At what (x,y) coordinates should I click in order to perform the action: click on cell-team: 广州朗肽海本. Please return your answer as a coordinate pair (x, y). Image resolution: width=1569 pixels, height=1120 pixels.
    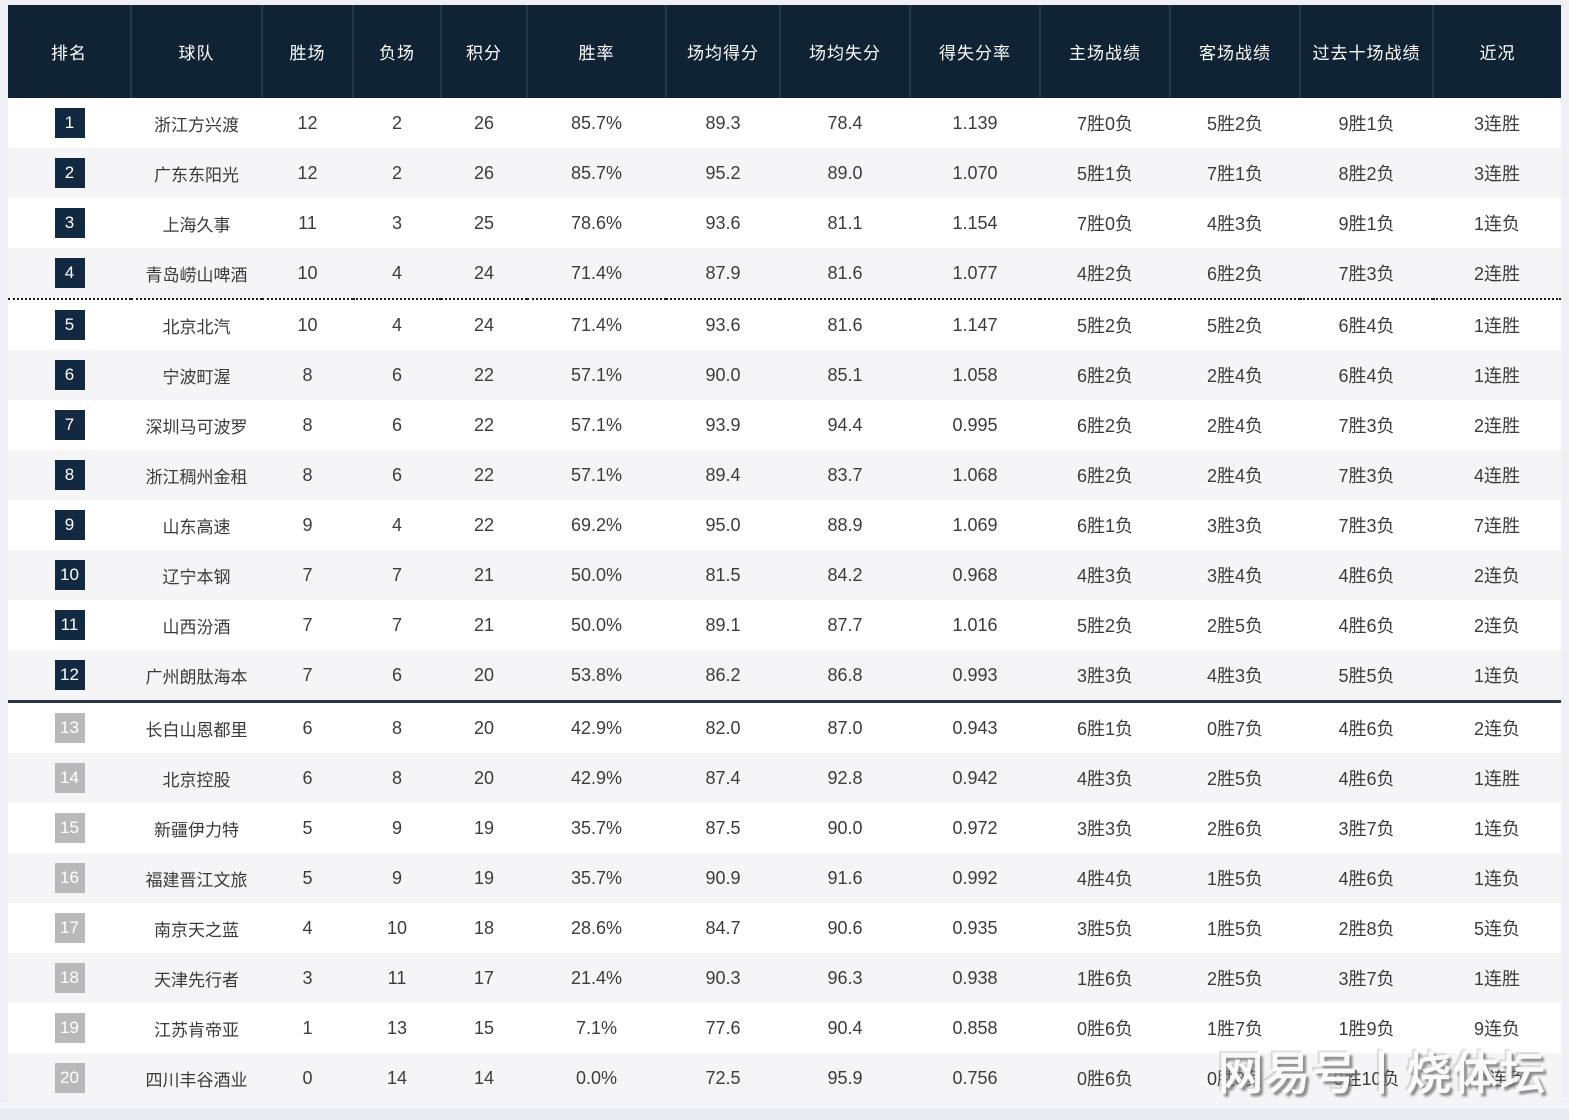
    Looking at the image, I should click on (196, 676).